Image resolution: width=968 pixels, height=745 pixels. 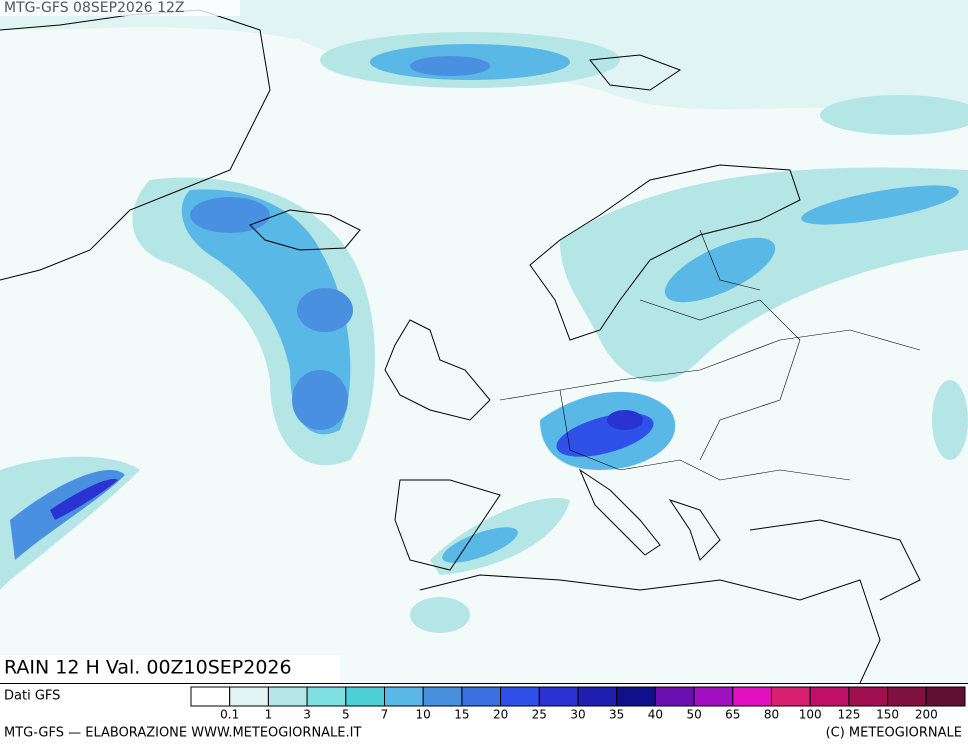 I want to click on legend-label: 20, so click(x=500, y=715).